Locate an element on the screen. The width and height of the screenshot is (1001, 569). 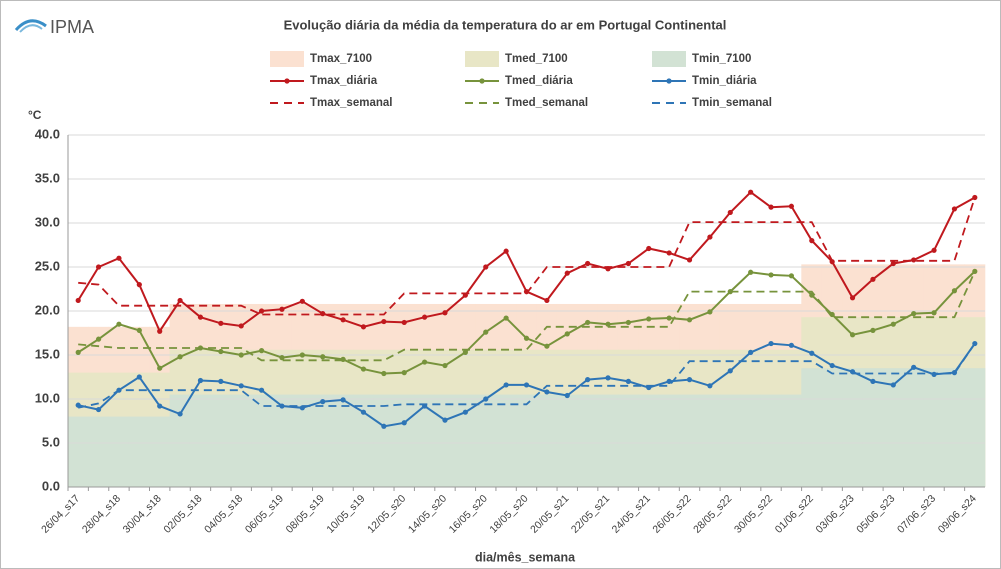
logo: IPMA is located at coordinates (54, 27).